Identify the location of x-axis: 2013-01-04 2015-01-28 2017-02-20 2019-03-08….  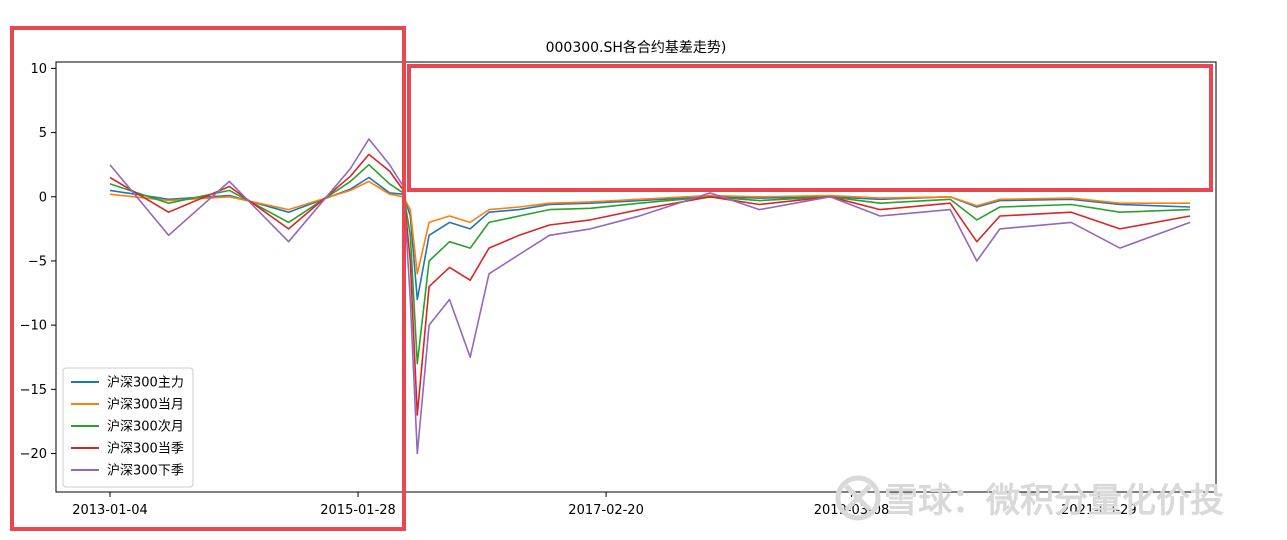
(604, 505).